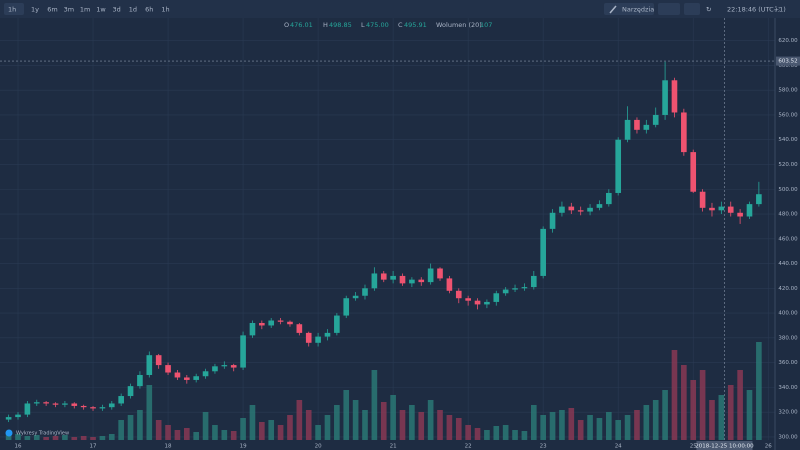 The height and width of the screenshot is (450, 800). Describe the element at coordinates (117, 10) in the screenshot. I see `range-button: 3d` at that location.